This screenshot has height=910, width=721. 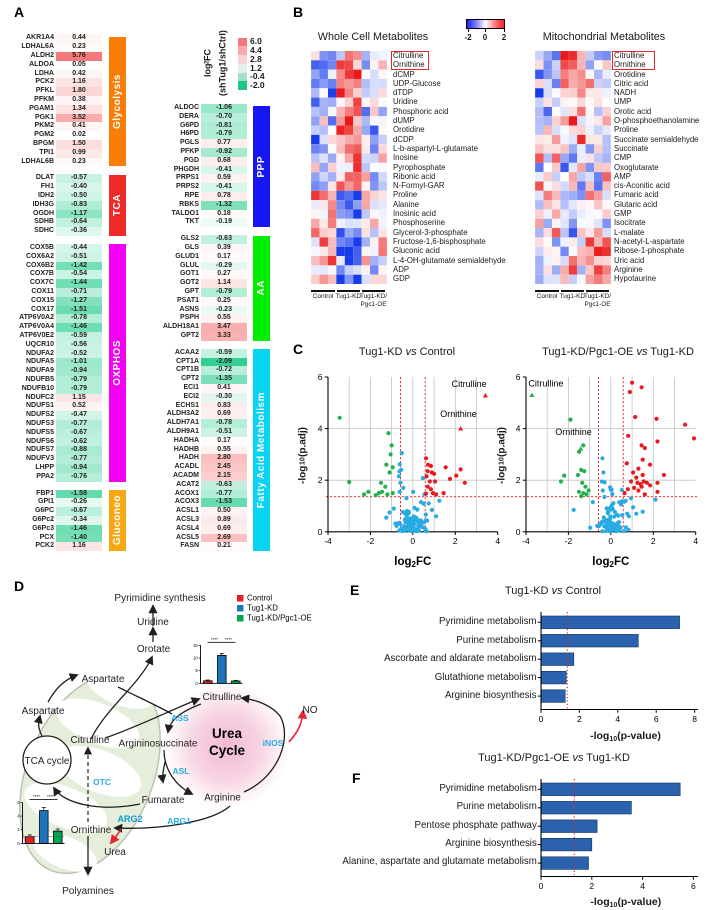 I want to click on svg-text: Uridine, so click(x=153, y=622).